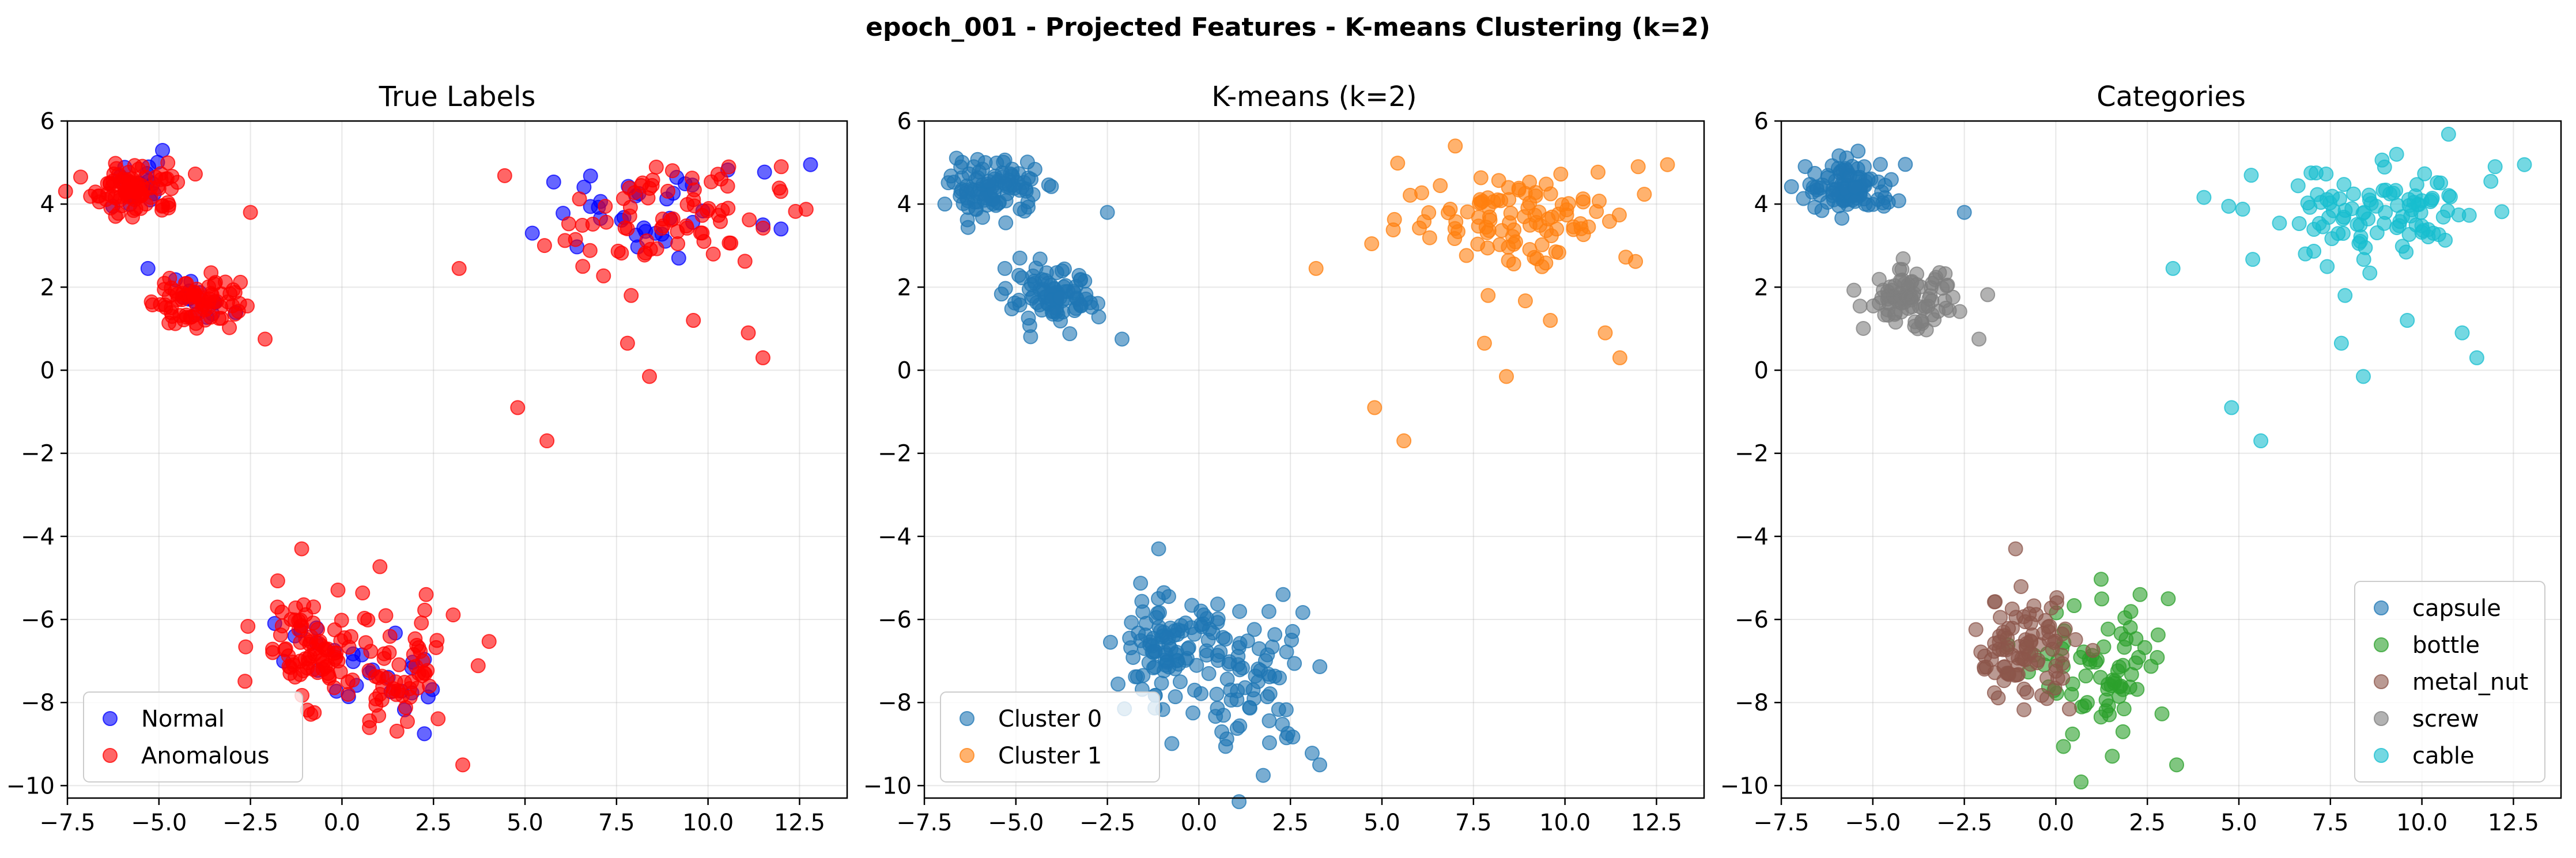 Image resolution: width=2576 pixels, height=858 pixels. What do you see at coordinates (2034, 629) in the screenshot?
I see `series-metal-nut` at bounding box center [2034, 629].